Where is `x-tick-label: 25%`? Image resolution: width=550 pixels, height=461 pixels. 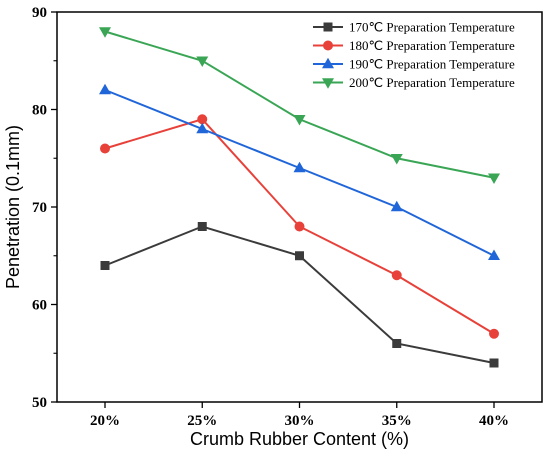 x-tick-label: 25% is located at coordinates (202, 421).